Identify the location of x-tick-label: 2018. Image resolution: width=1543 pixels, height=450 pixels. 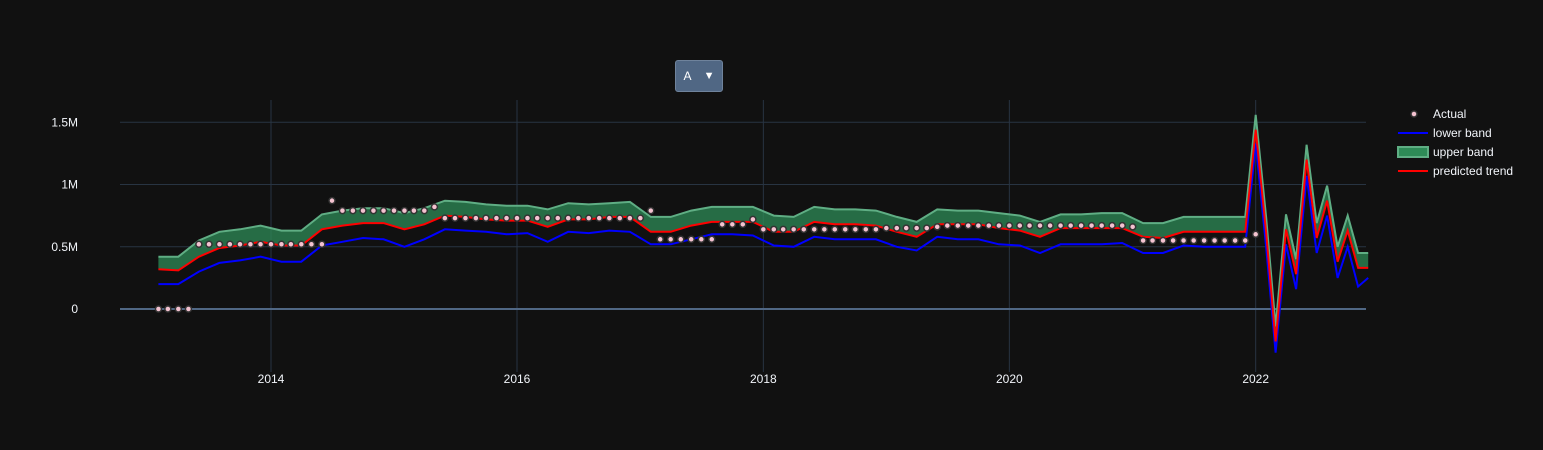
(763, 379).